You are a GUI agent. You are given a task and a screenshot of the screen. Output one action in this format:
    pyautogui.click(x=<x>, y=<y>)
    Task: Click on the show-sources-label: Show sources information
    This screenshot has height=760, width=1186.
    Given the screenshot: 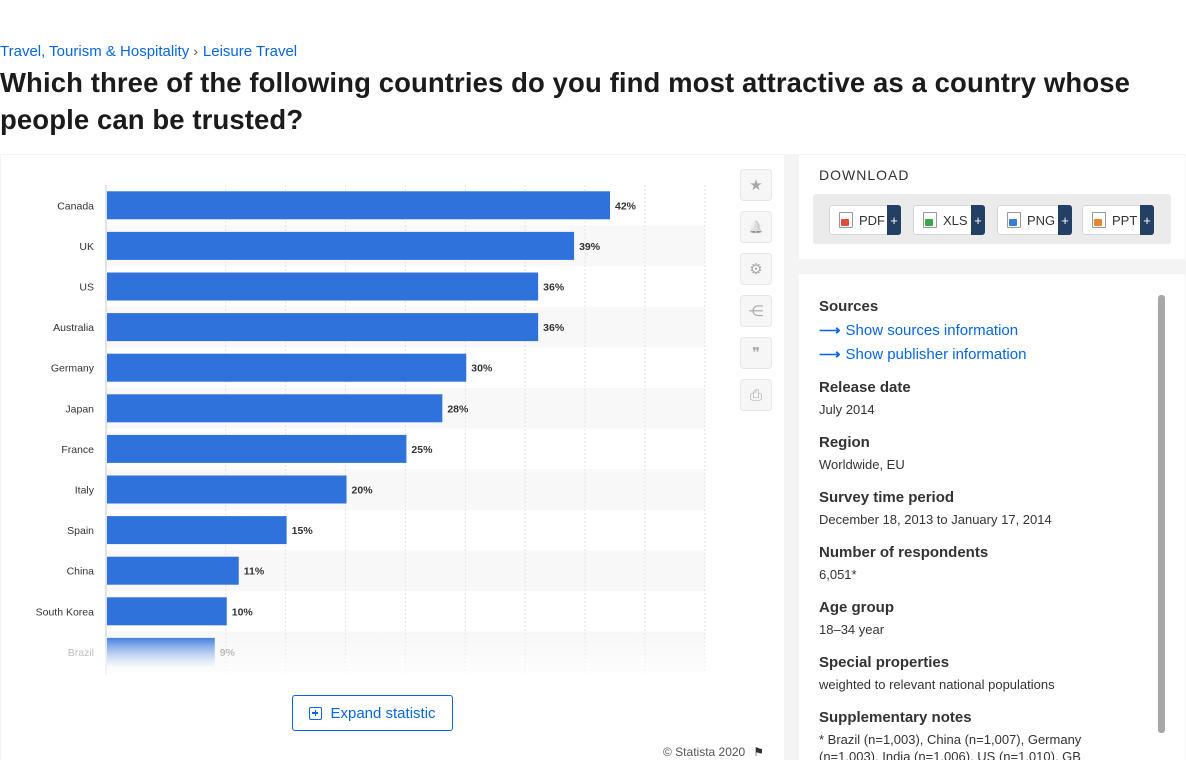 What is the action you would take?
    pyautogui.click(x=932, y=330)
    